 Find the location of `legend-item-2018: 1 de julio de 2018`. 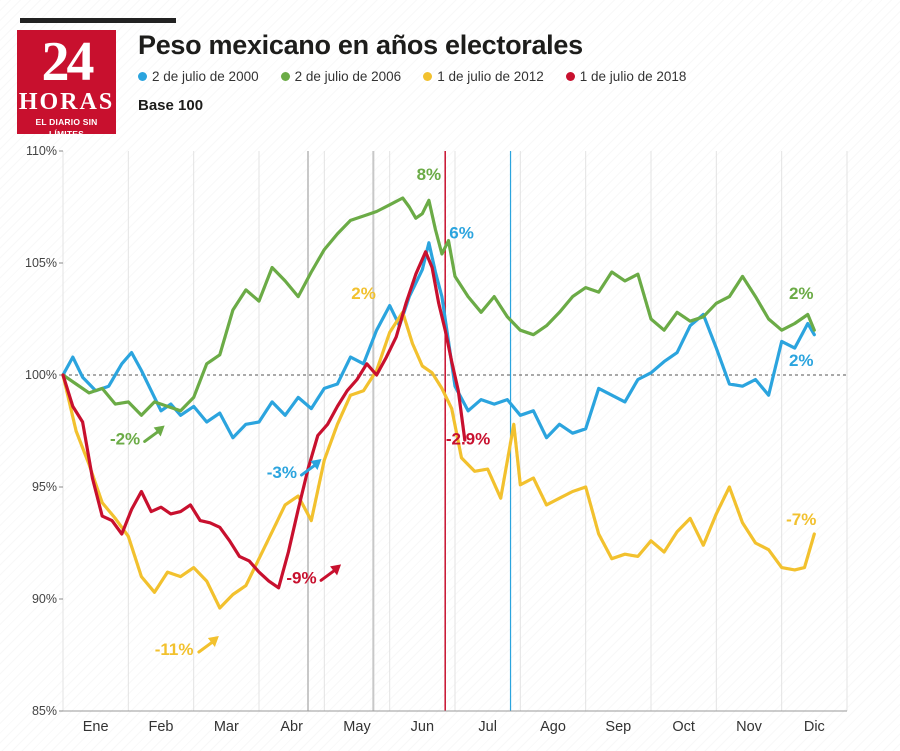

legend-item-2018: 1 de julio de 2018 is located at coordinates (626, 76).